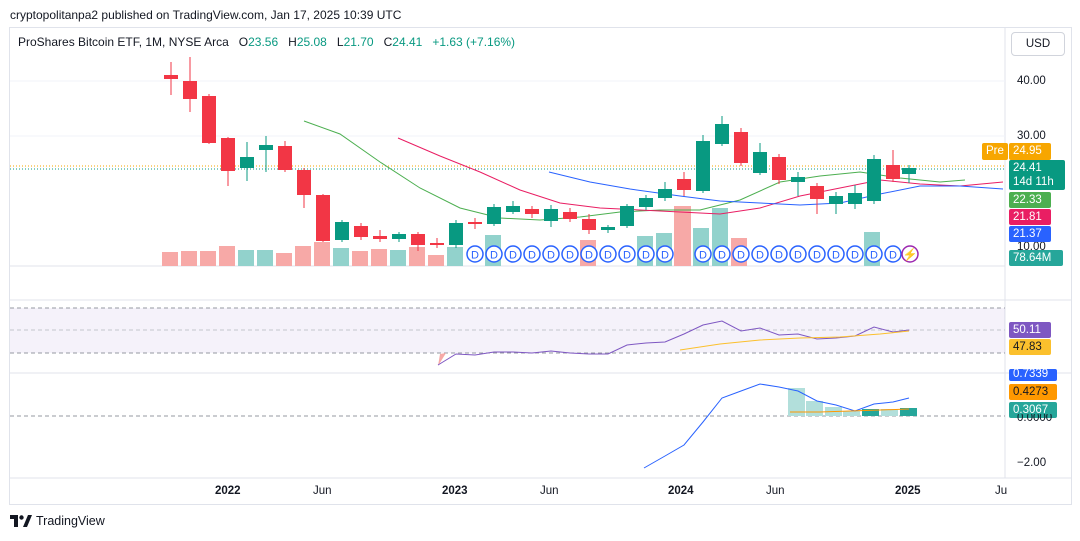 The height and width of the screenshot is (541, 1080). What do you see at coordinates (474, 42) in the screenshot?
I see `change-value: +1.63 (+7.16%)` at bounding box center [474, 42].